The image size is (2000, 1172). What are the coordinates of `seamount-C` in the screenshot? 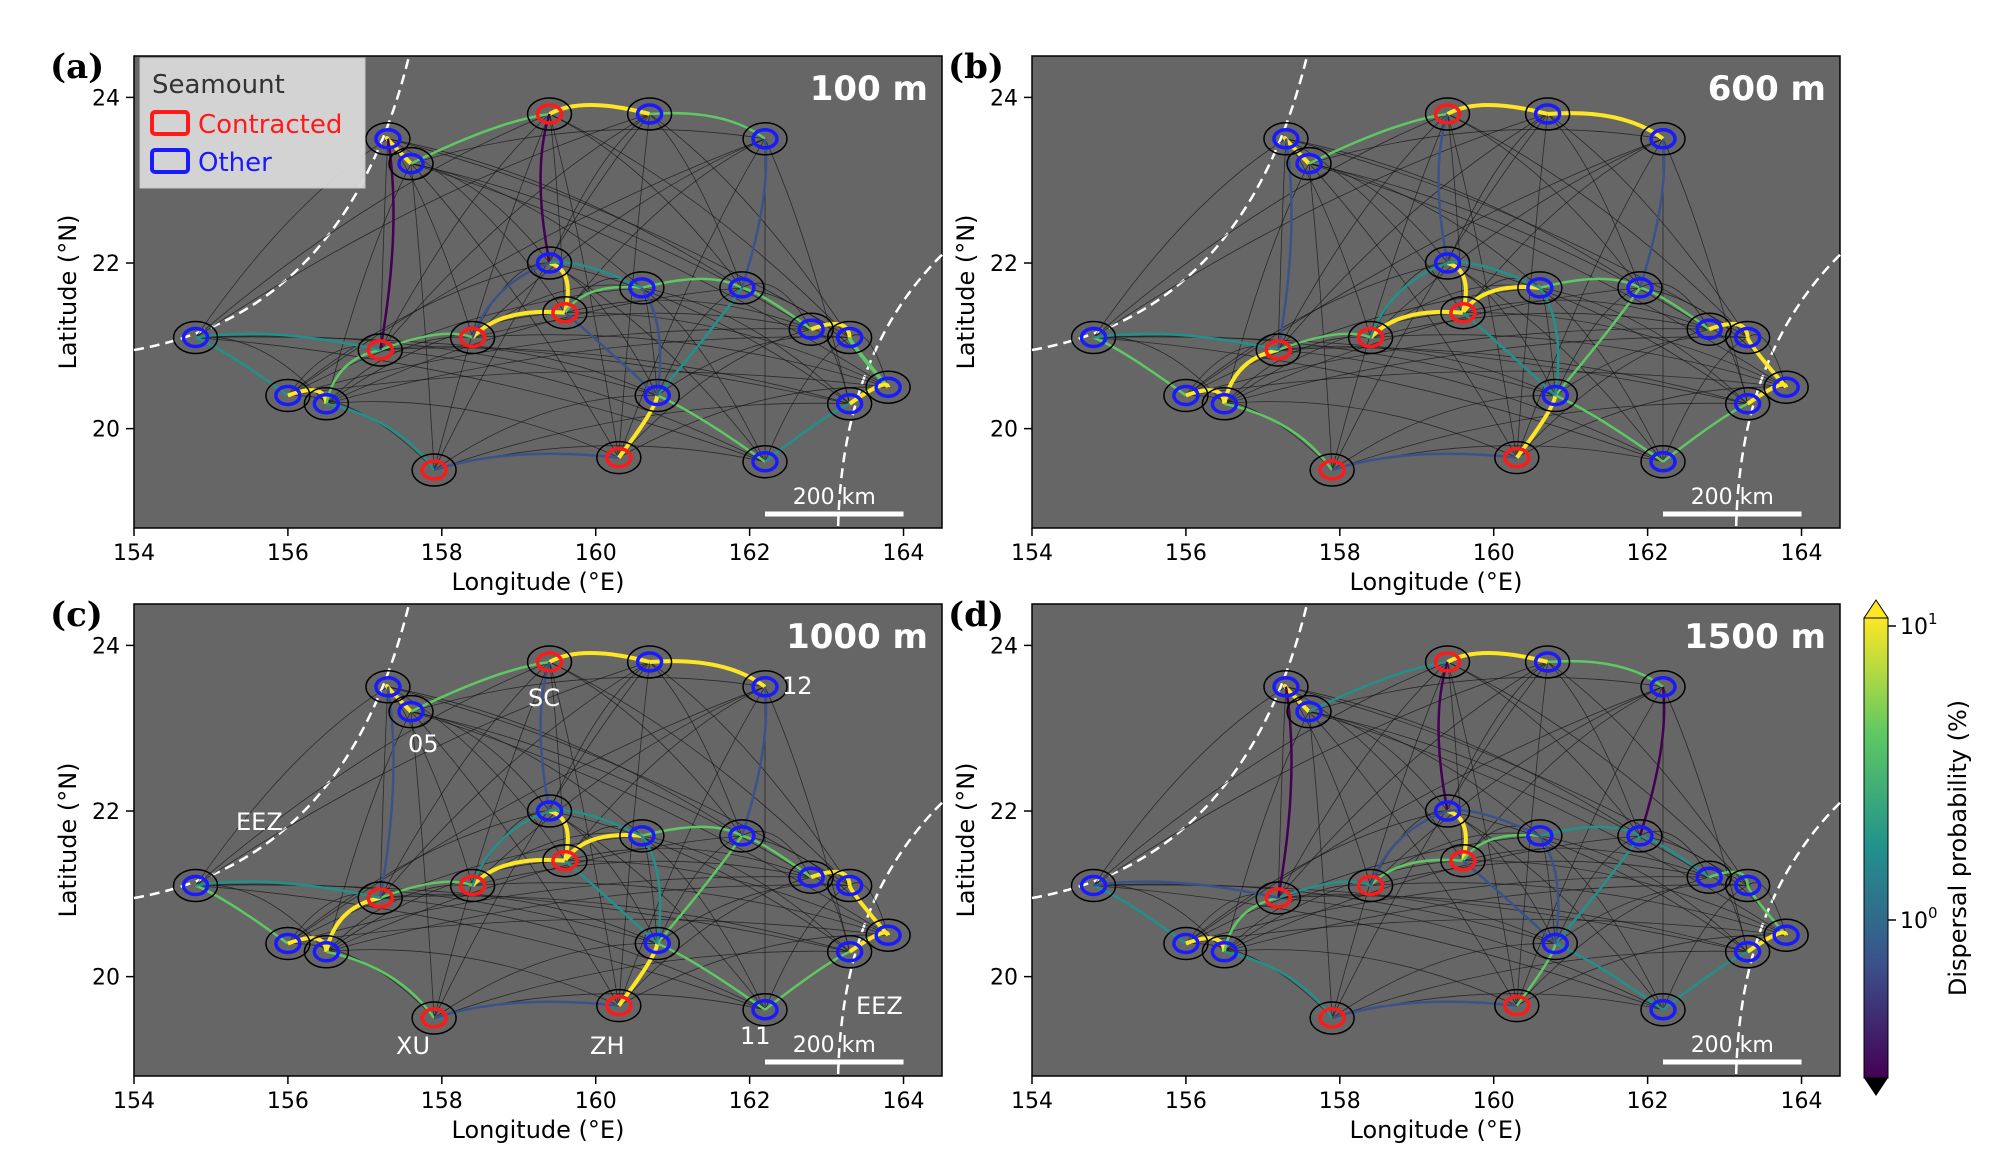 It's located at (1224, 404).